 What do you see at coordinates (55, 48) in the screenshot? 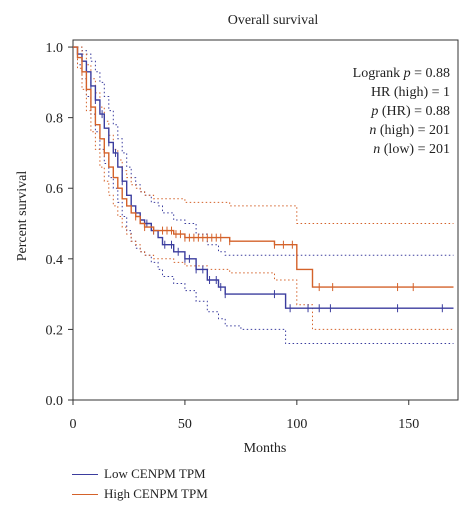
I see `y-tick-label: 1.0` at bounding box center [55, 48].